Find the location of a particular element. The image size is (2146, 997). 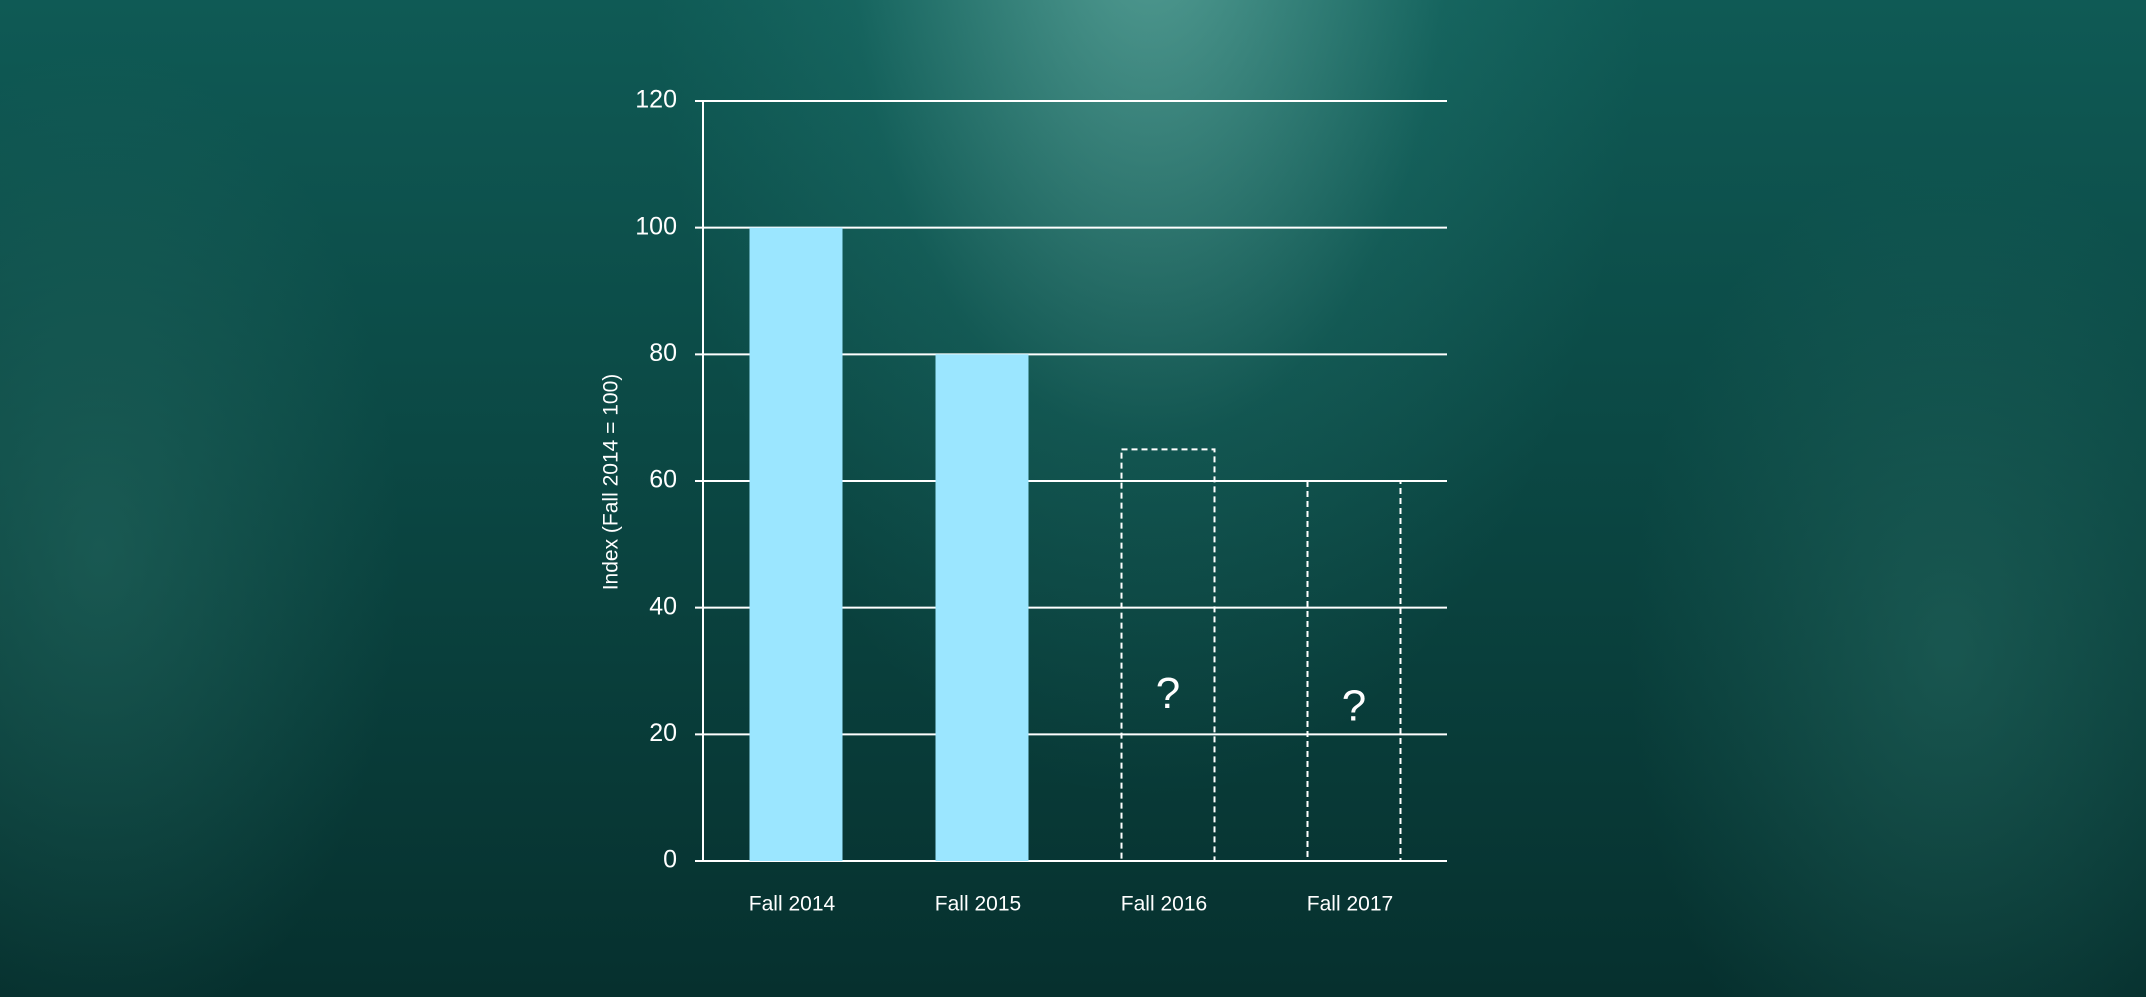

y-tick-label: 80 is located at coordinates (663, 353).